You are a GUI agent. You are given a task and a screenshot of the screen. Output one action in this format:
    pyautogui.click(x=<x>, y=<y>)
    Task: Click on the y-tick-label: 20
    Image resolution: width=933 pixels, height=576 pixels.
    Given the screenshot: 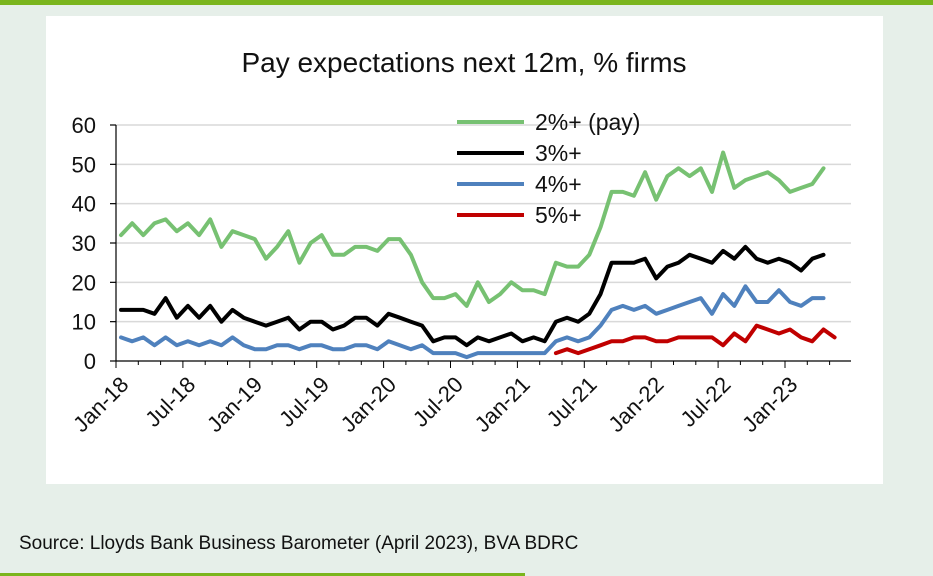 What is the action you would take?
    pyautogui.click(x=84, y=282)
    